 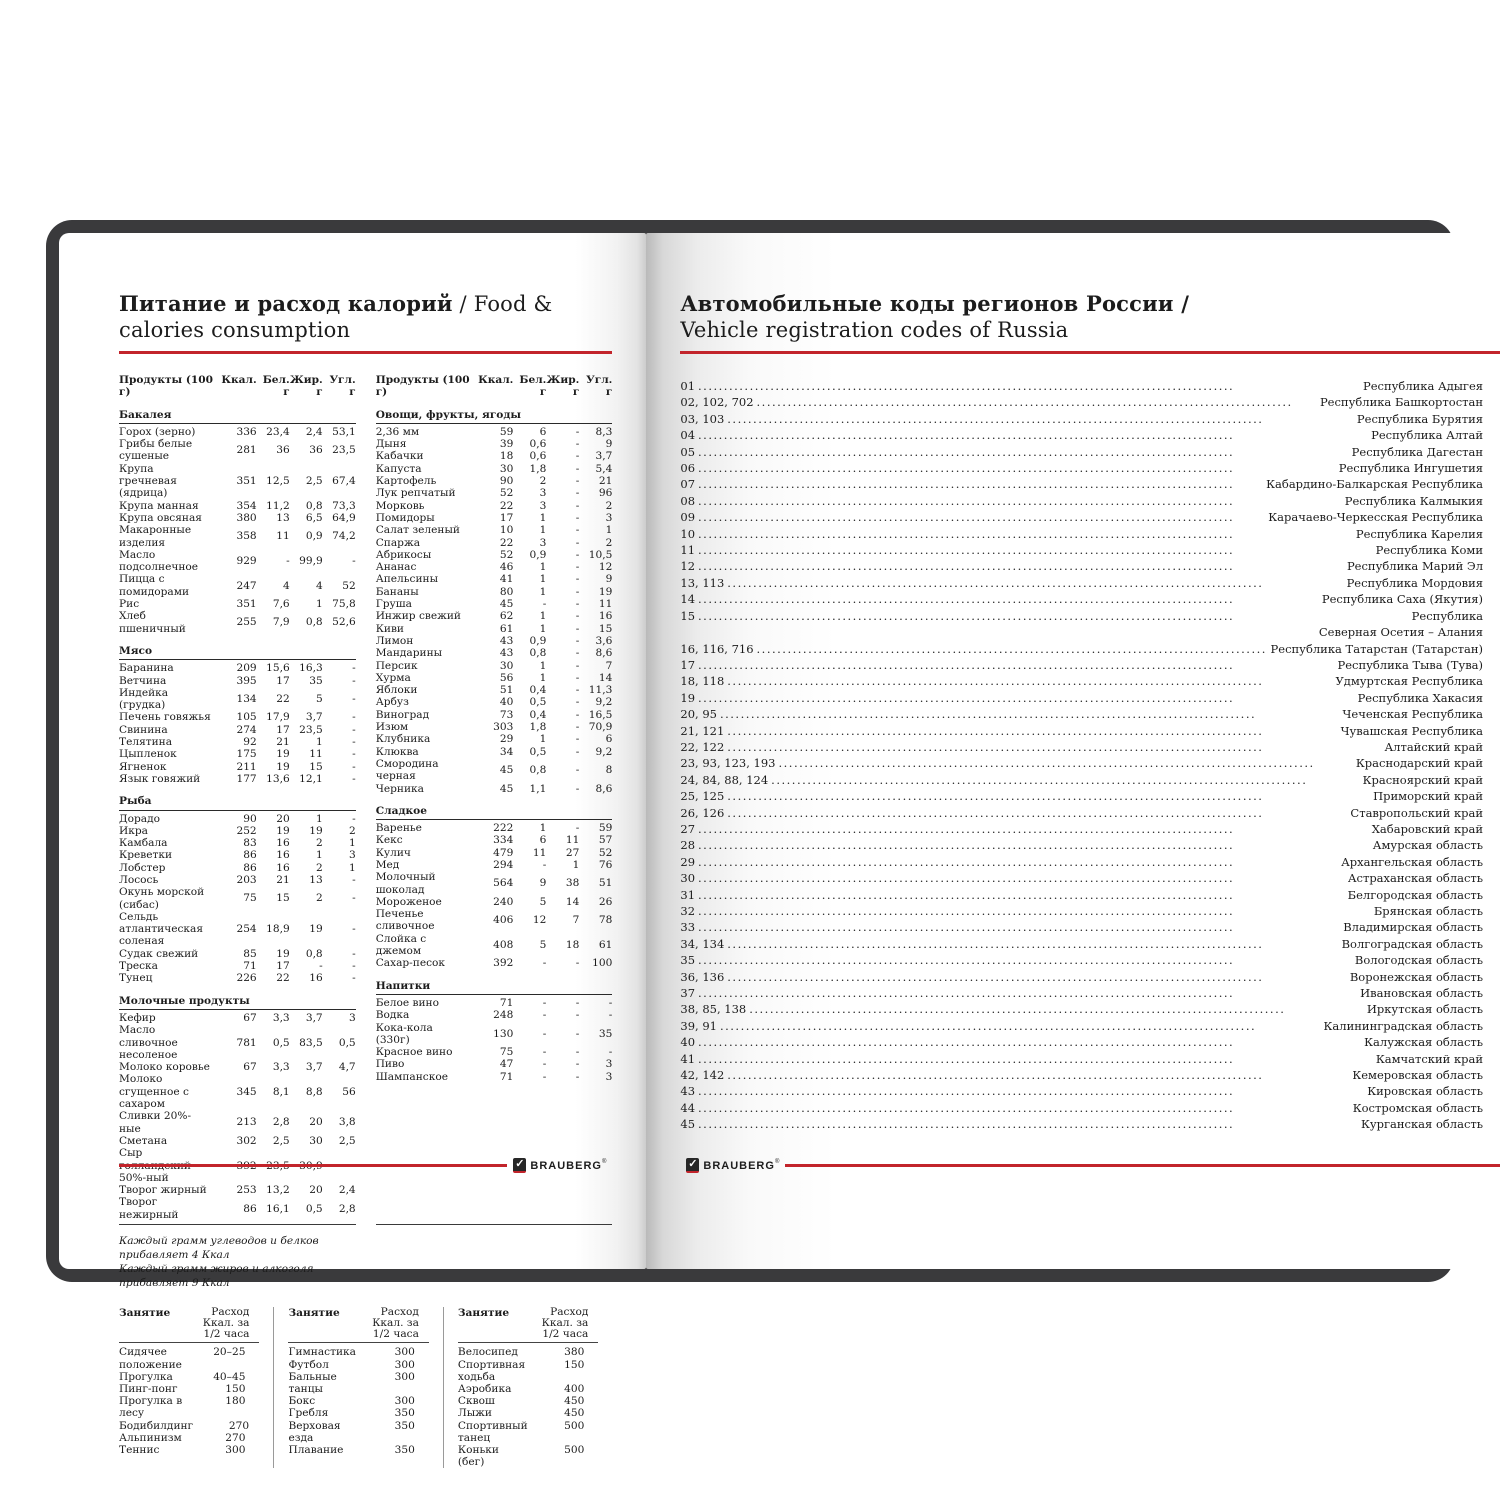 I want to click on food-row: Макаронные изделия 358 11 0,9 74,2, so click(x=237, y=536).